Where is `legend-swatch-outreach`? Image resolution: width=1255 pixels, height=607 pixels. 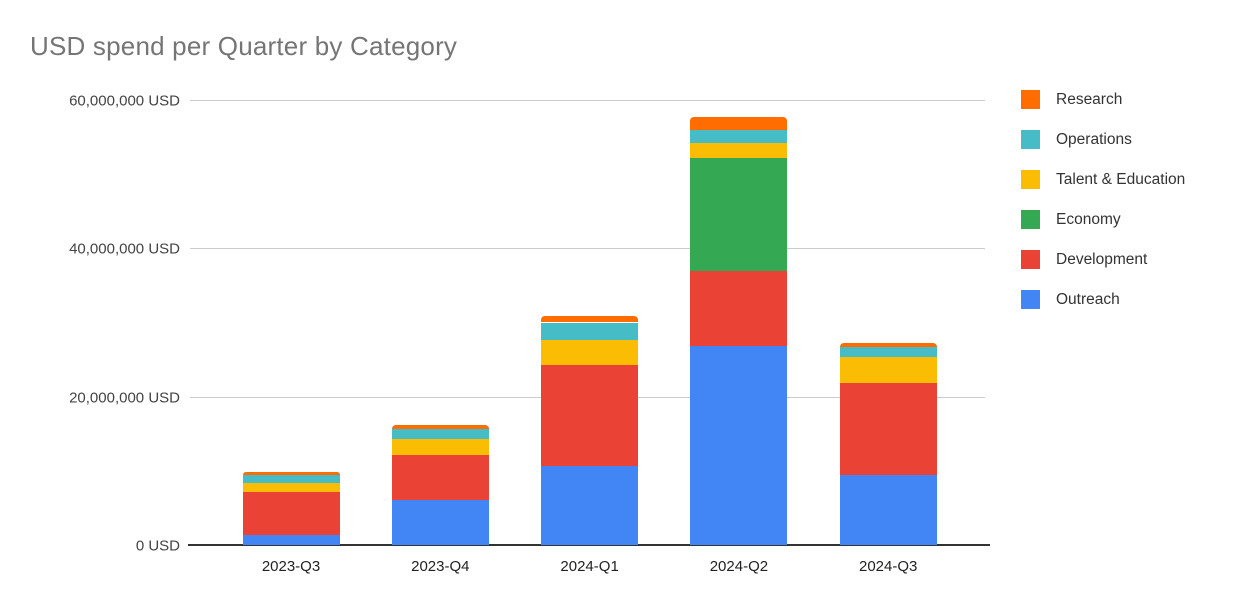 legend-swatch-outreach is located at coordinates (1030, 299).